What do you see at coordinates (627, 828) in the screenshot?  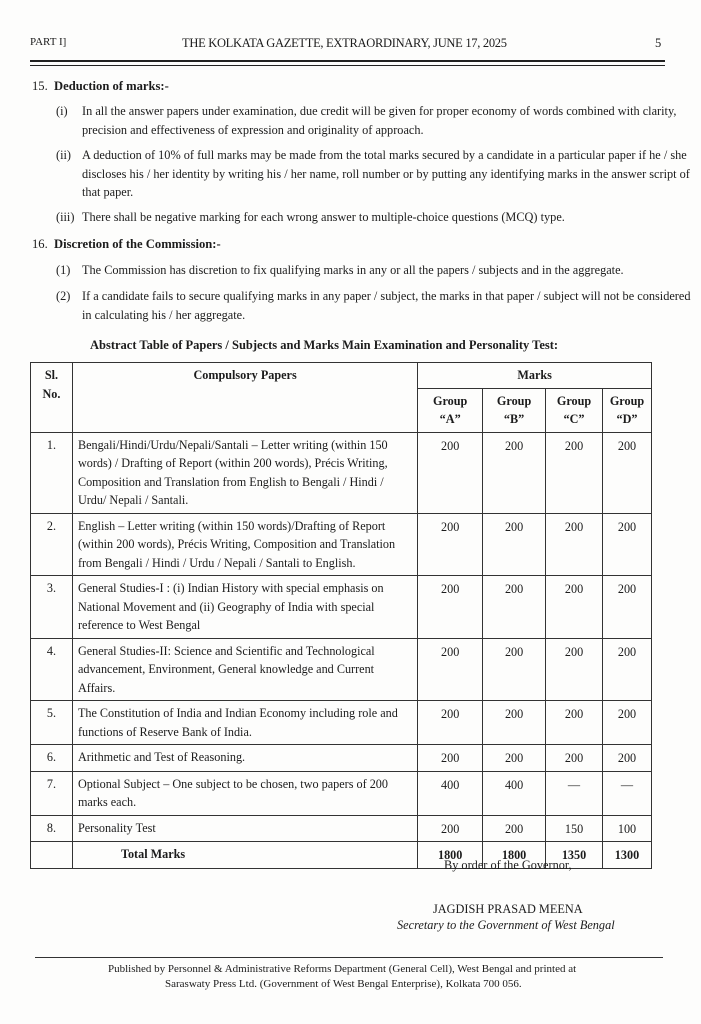 I see `marks-cell: 100` at bounding box center [627, 828].